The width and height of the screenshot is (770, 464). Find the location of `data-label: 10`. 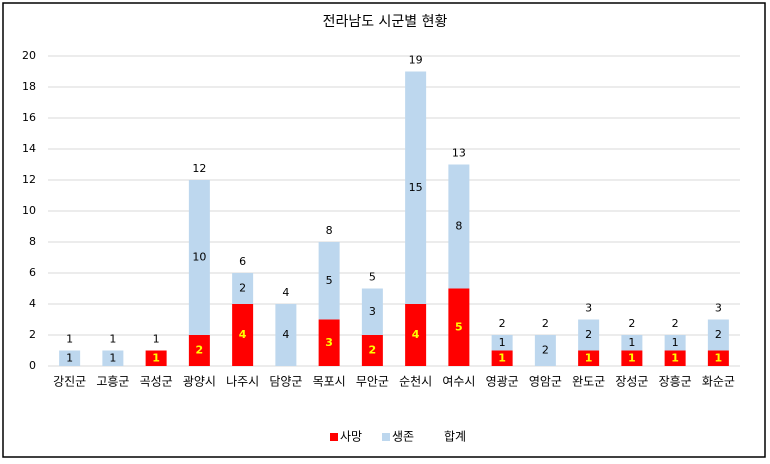

data-label: 10 is located at coordinates (199, 257).